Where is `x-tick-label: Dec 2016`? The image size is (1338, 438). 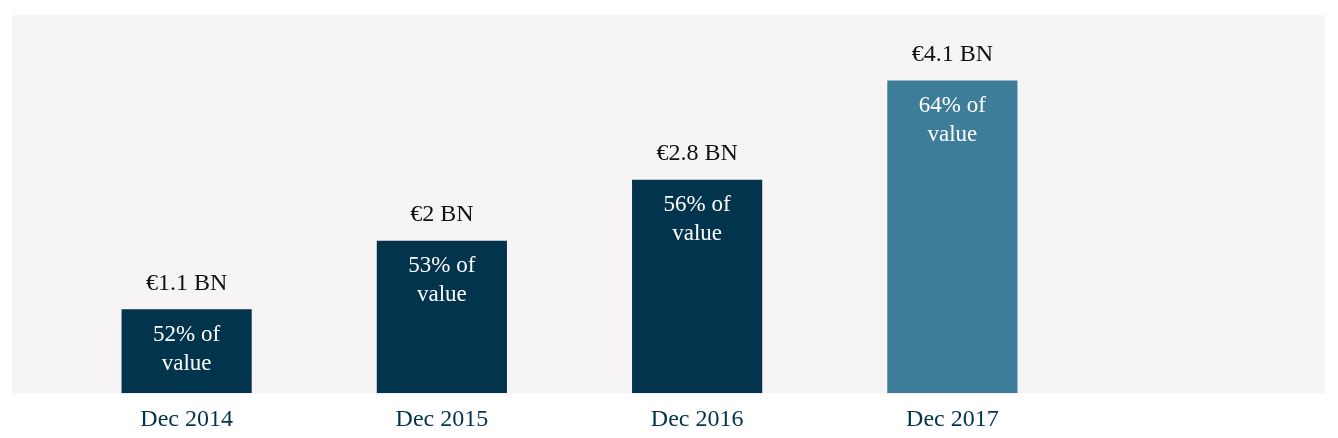
x-tick-label: Dec 2016 is located at coordinates (697, 417).